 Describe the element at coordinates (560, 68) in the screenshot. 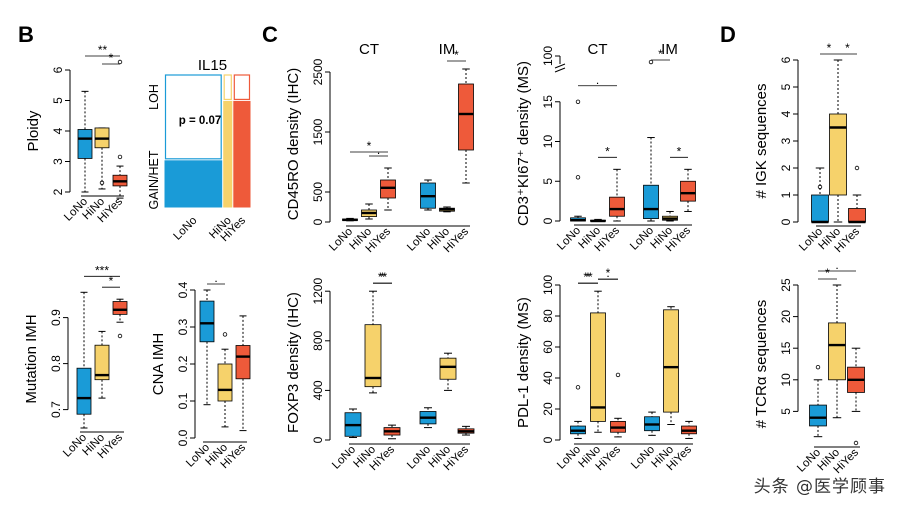

I see `cd3ki67-axis-break-mark` at that location.